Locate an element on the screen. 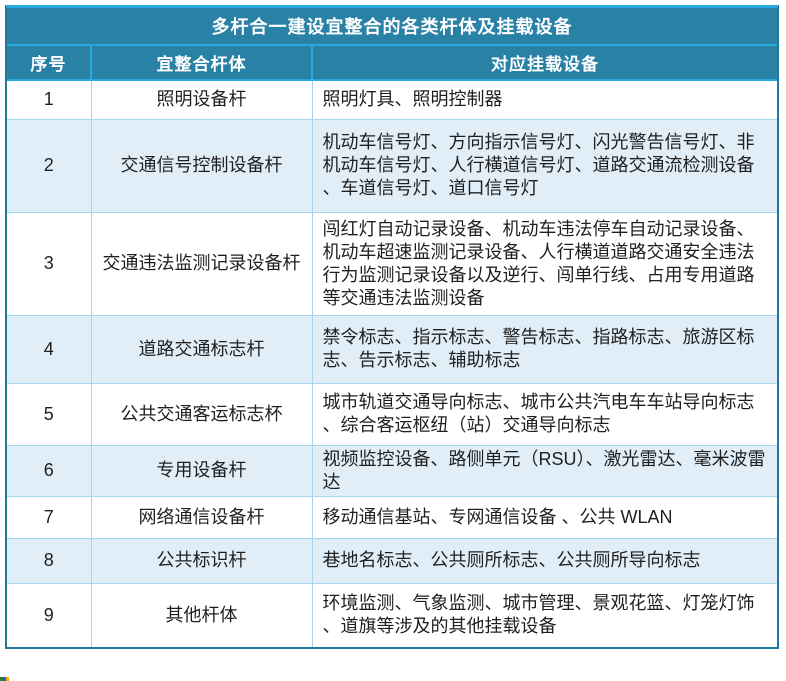 This screenshot has height=681, width=786. cell-pole: 公共交通客运标志杯 is located at coordinates (201, 413).